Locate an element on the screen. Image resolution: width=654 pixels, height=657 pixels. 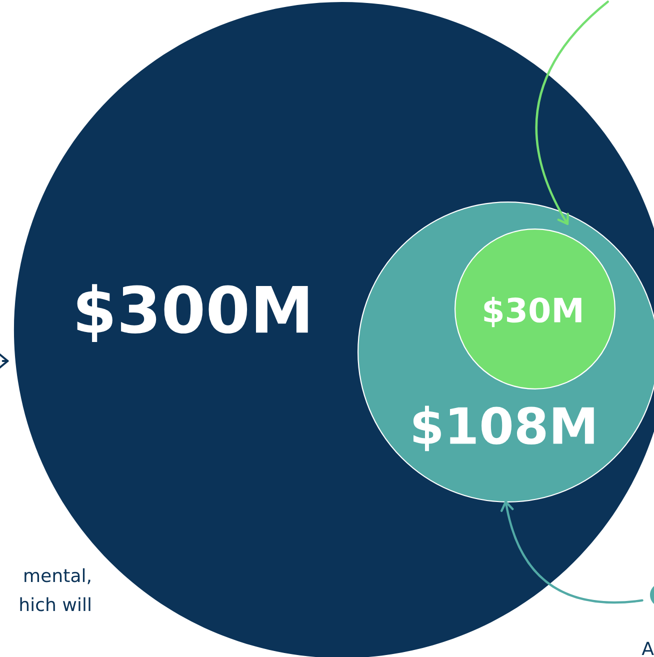
data-label: $108M is located at coordinates (503, 429).